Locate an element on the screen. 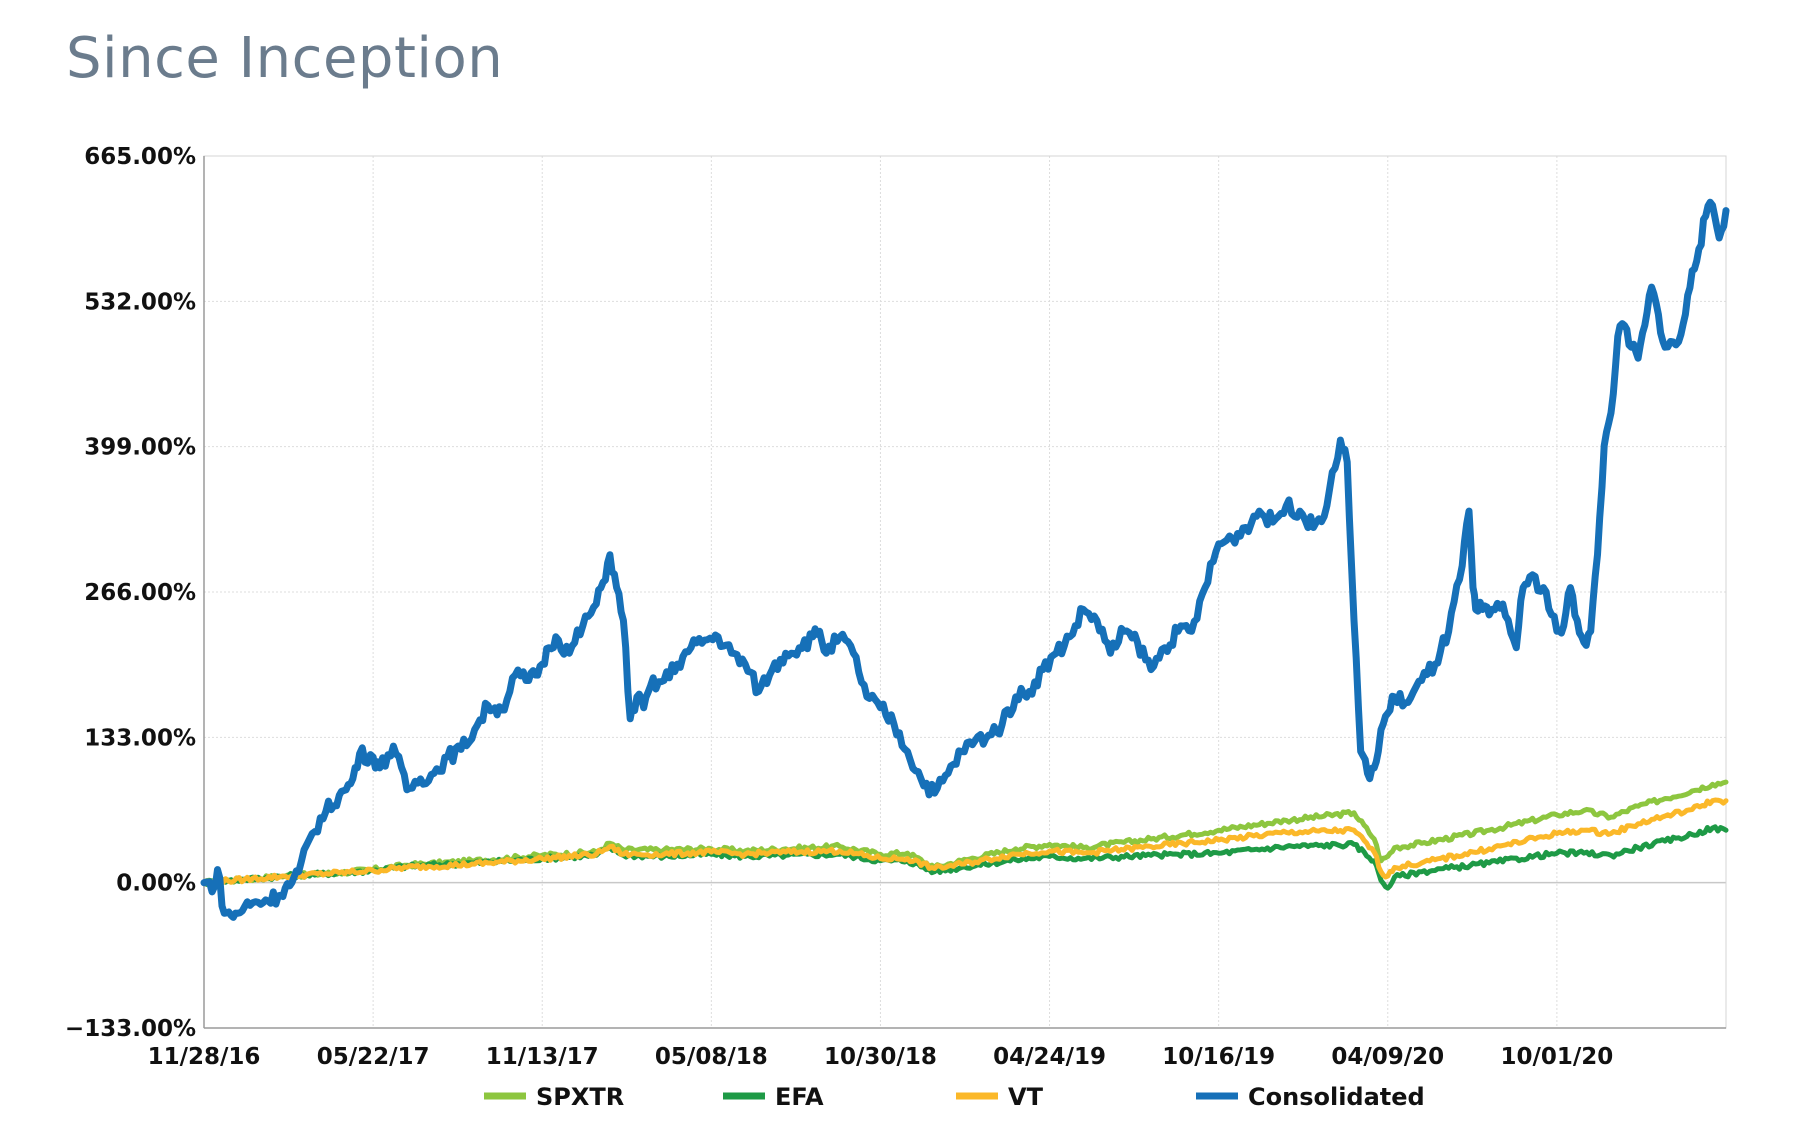 Image resolution: width=1804 pixels, height=1128 pixels. x-tick-label: 10/16/19 is located at coordinates (1218, 1057).